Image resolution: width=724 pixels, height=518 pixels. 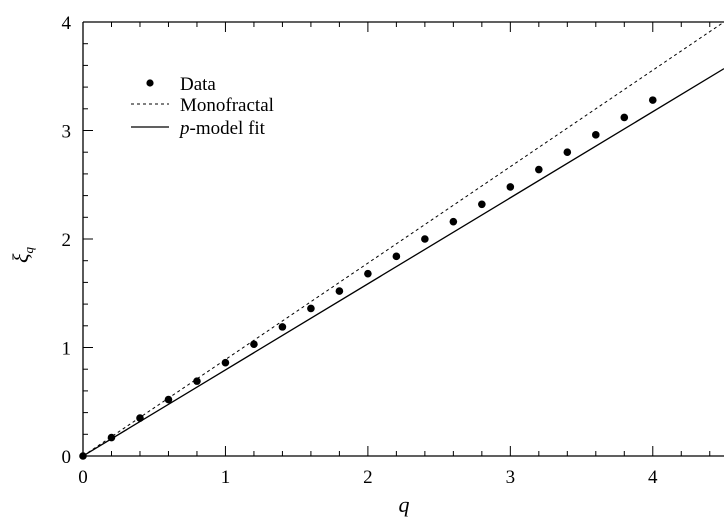 I want to click on x-tick-label: 0, so click(x=83, y=477).